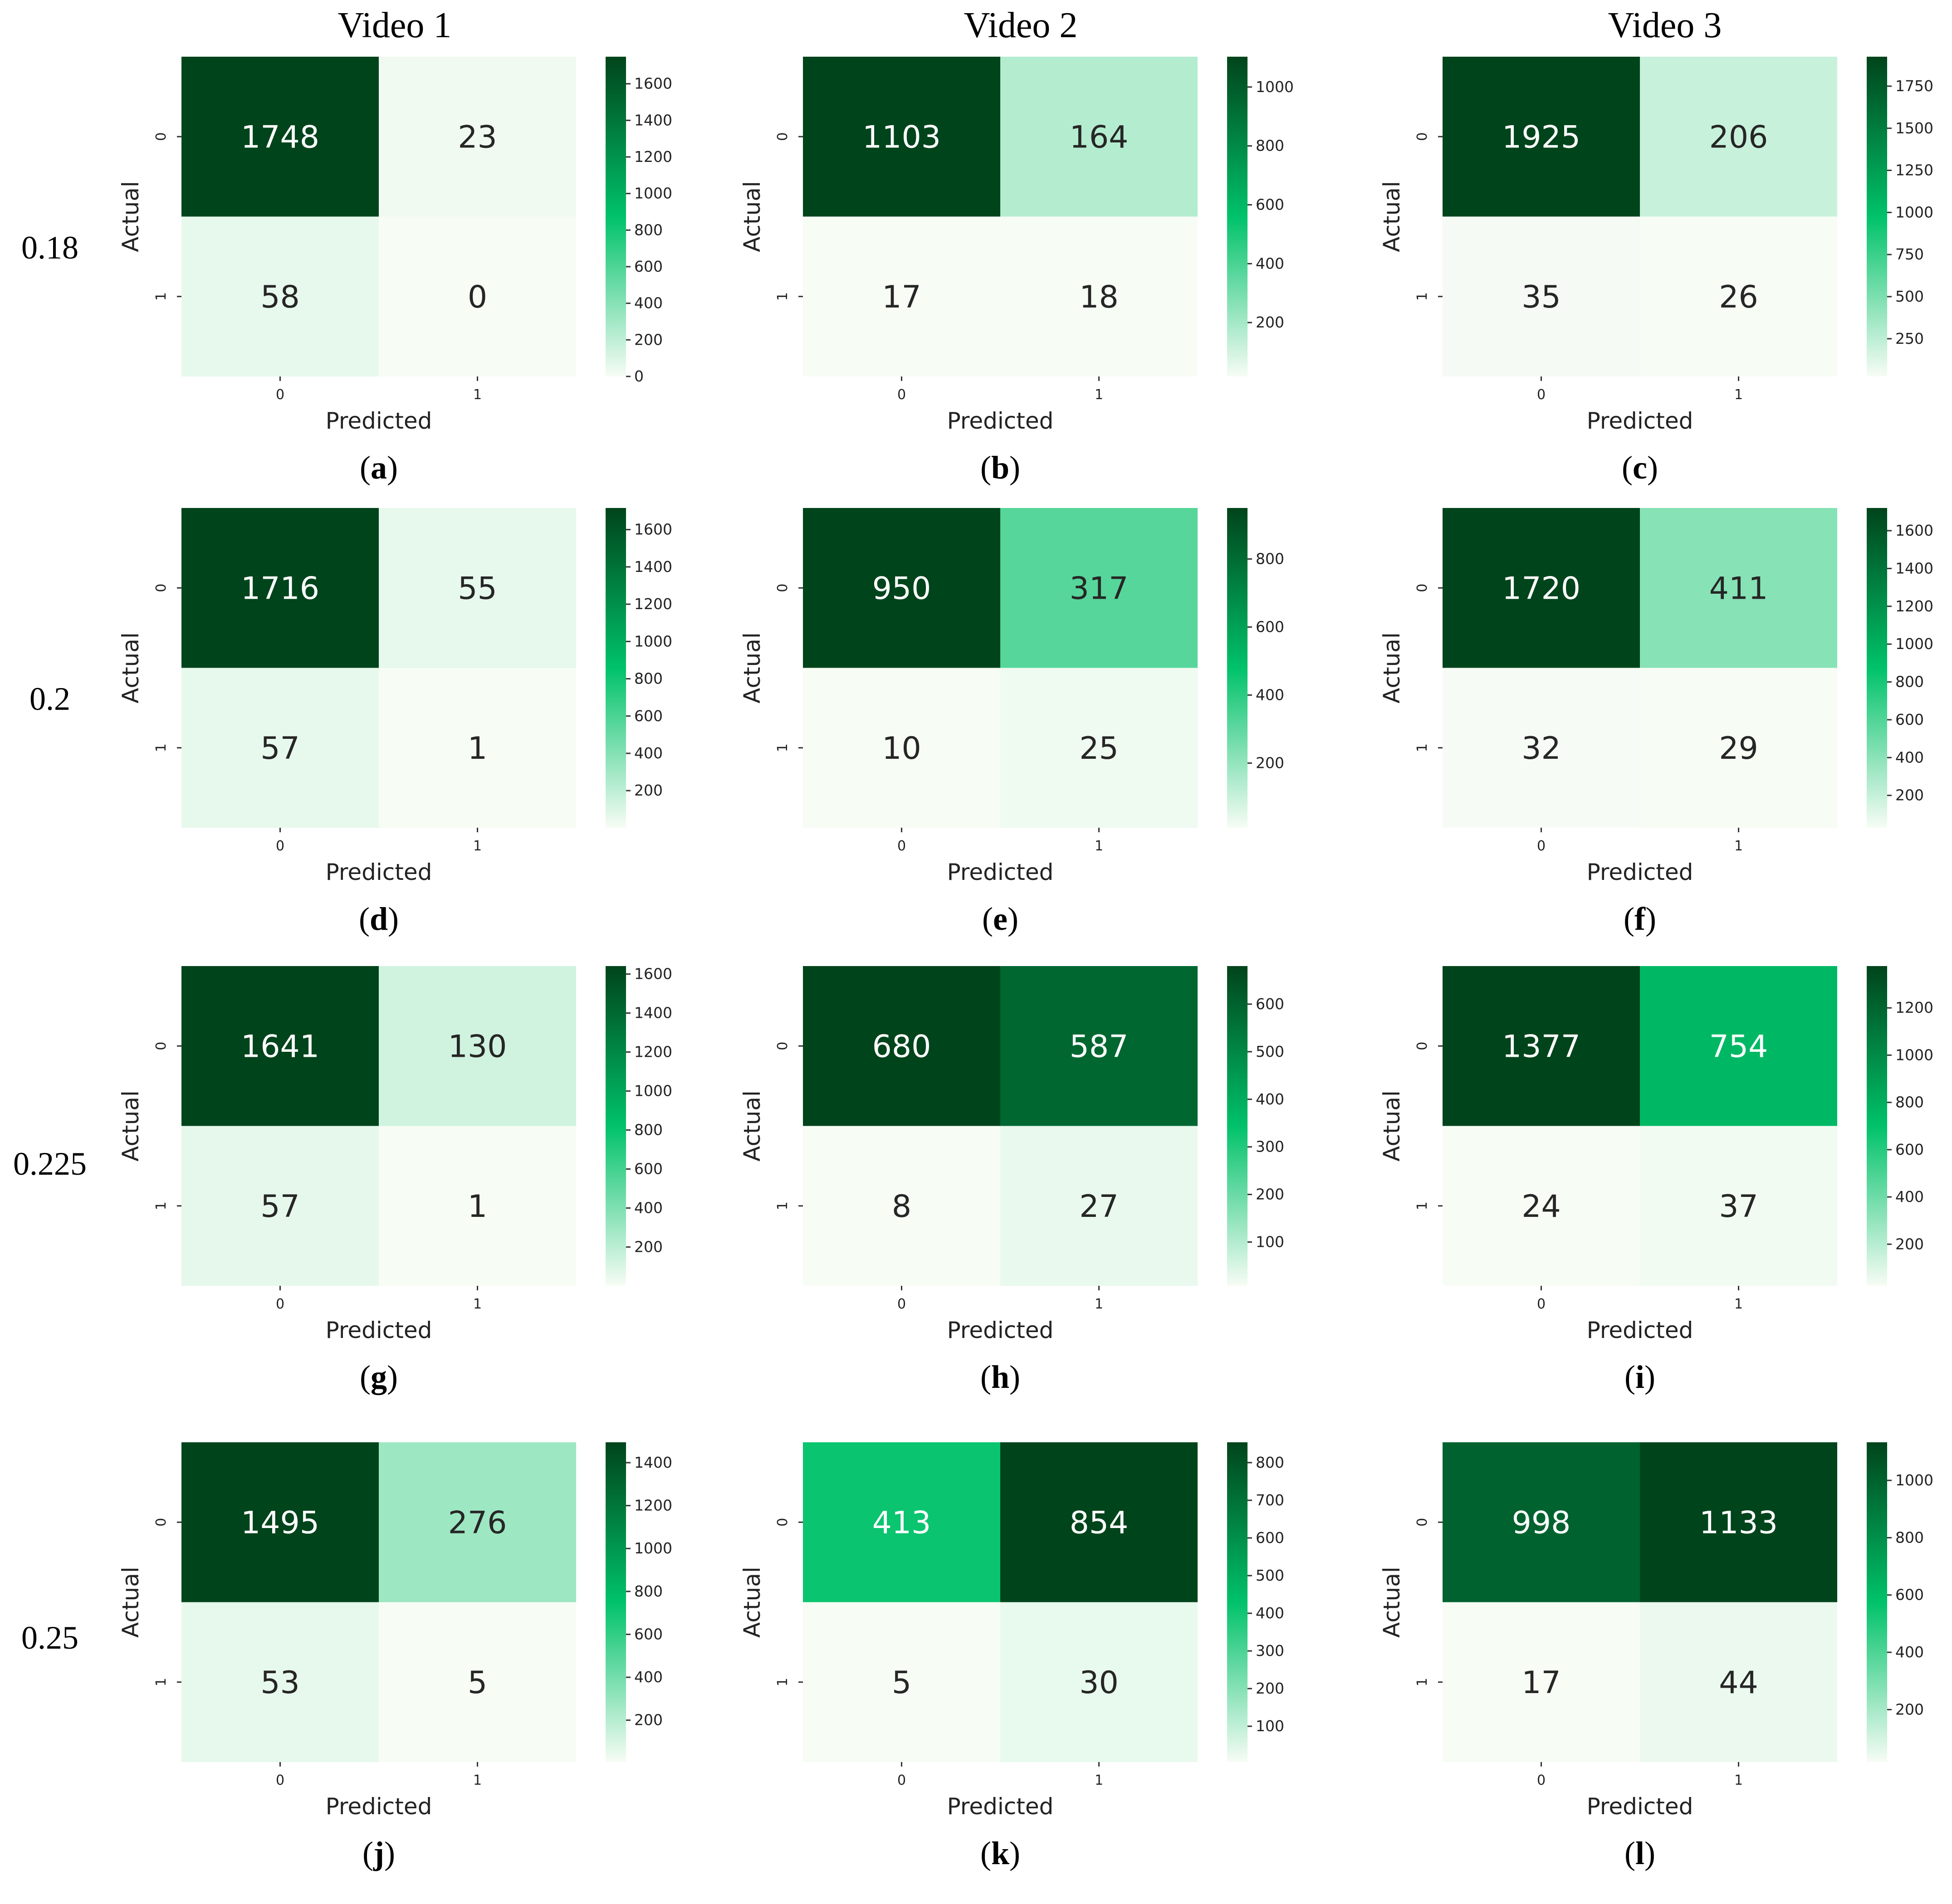 The width and height of the screenshot is (1952, 1904). I want to click on colorbar-tick-label-g-1: 400, so click(648, 1208).